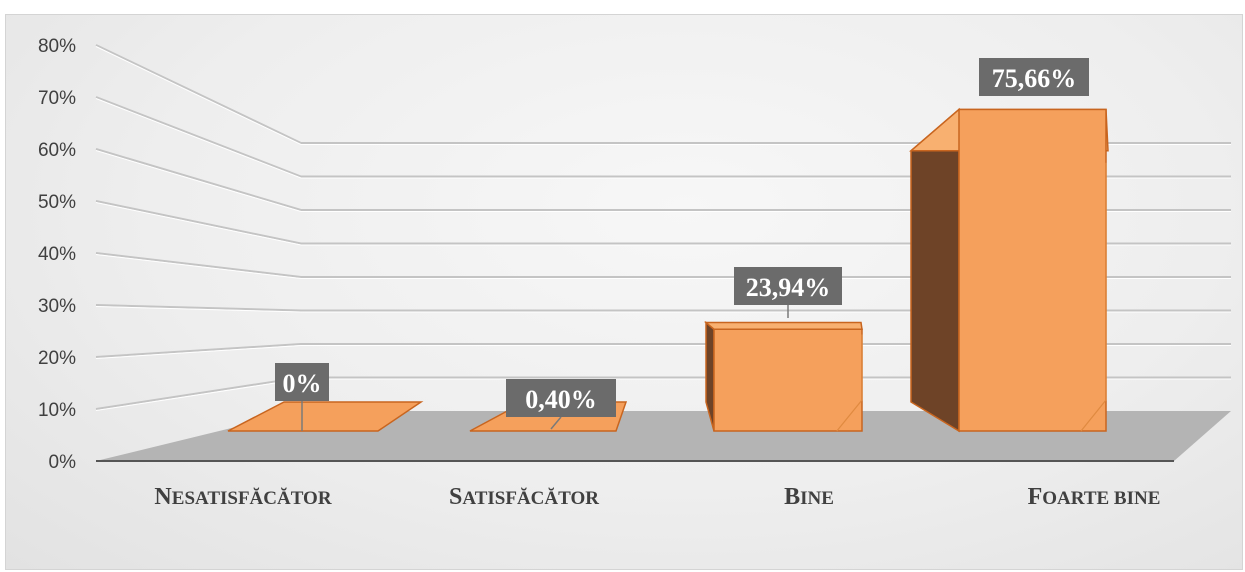  What do you see at coordinates (57, 46) in the screenshot?
I see `y-tick-label: 80%` at bounding box center [57, 46].